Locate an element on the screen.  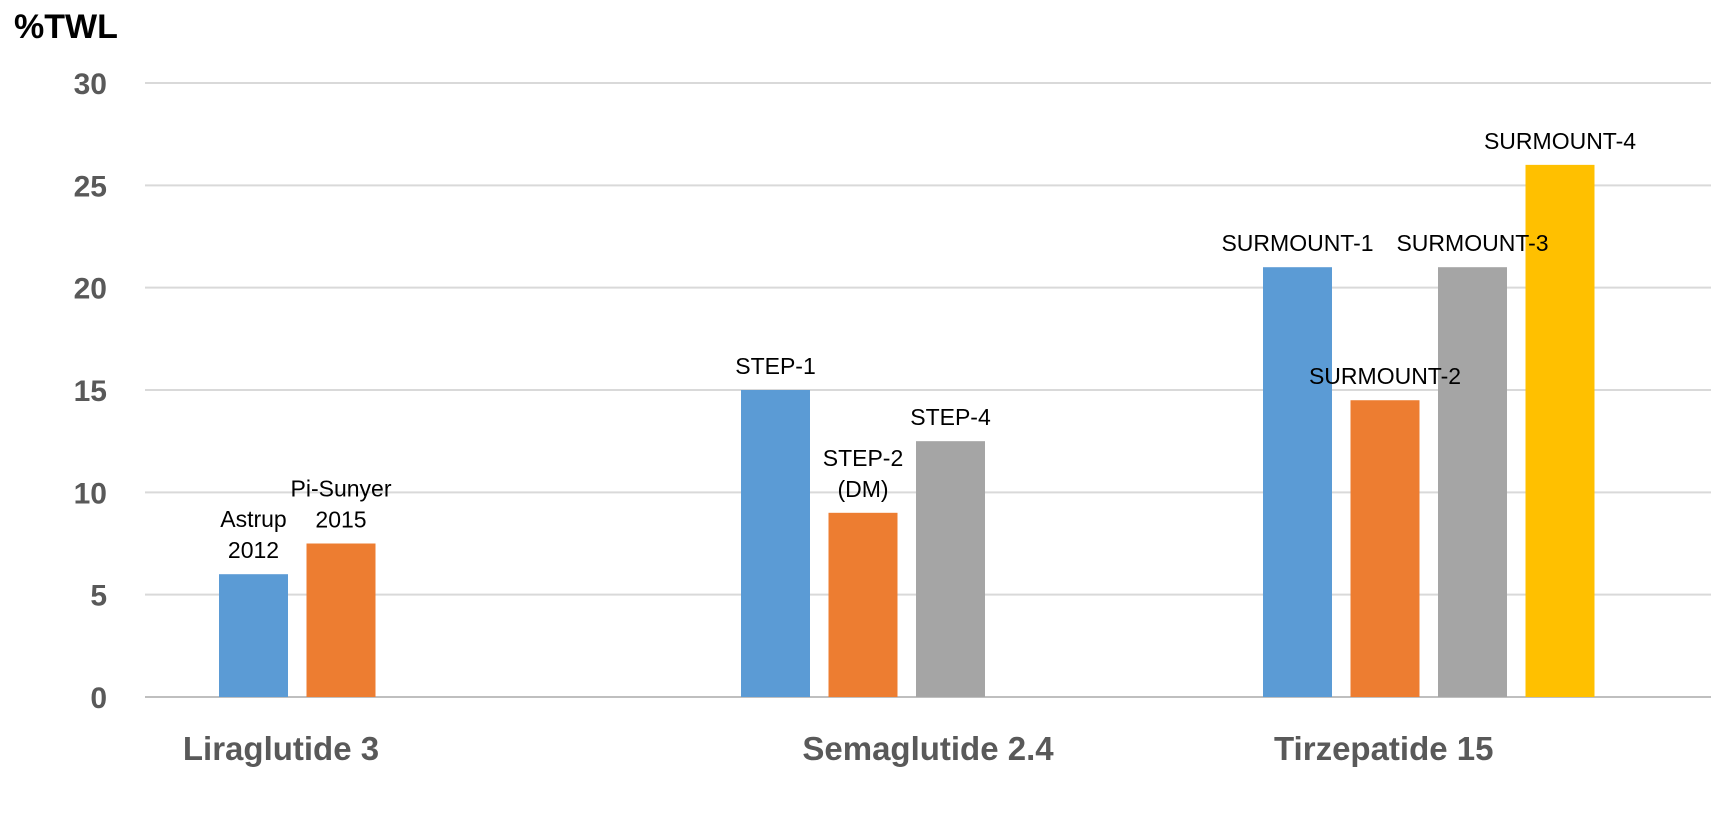
x-category-label: Liraglutide 3 is located at coordinates (281, 748).